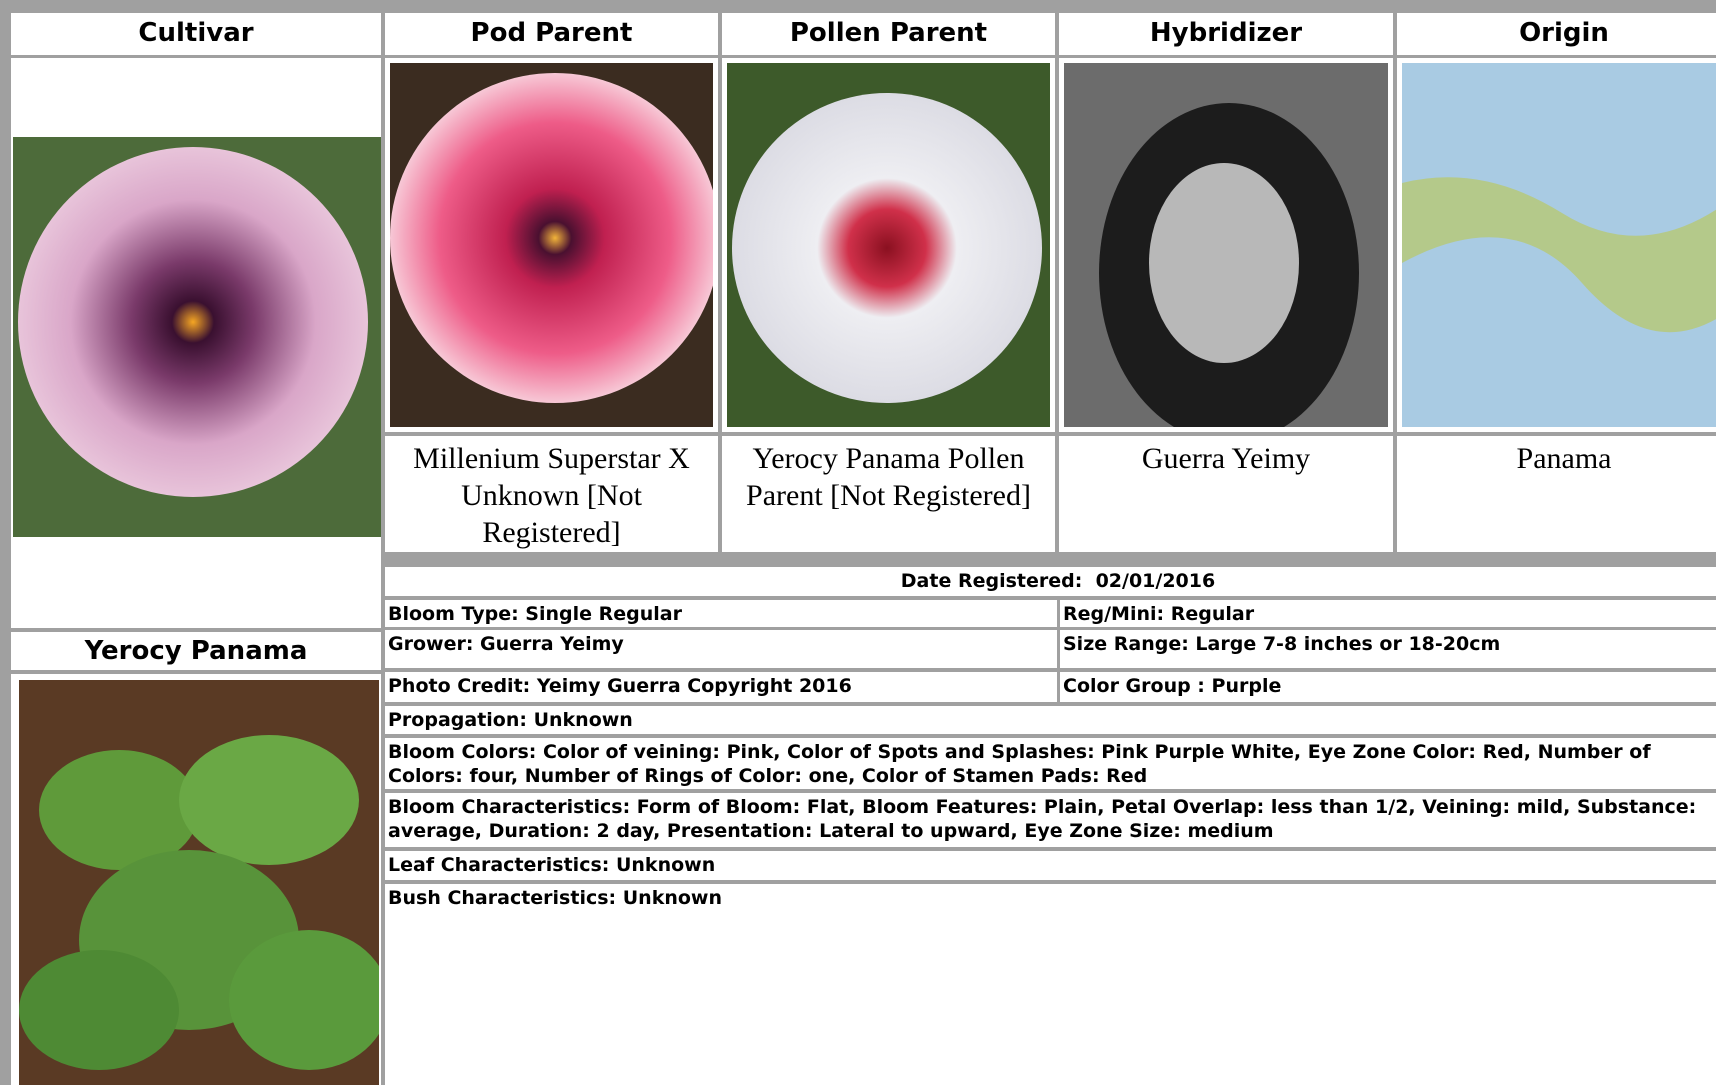  What do you see at coordinates (1050, 984) in the screenshot?
I see `detail: Bush Characteristics: Unknown` at bounding box center [1050, 984].